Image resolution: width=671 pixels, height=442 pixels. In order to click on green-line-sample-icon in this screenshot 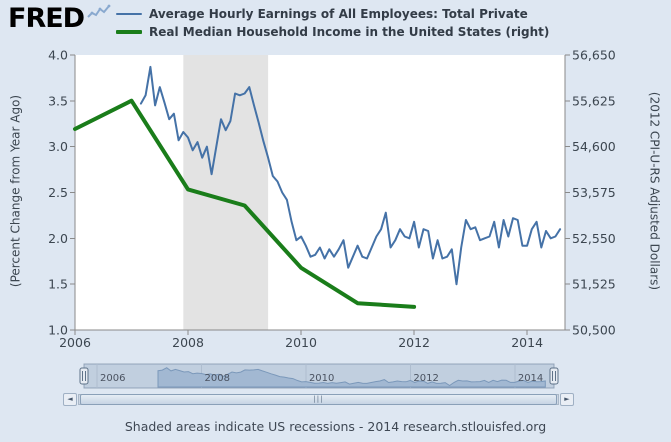, I will do `click(129, 32)`.